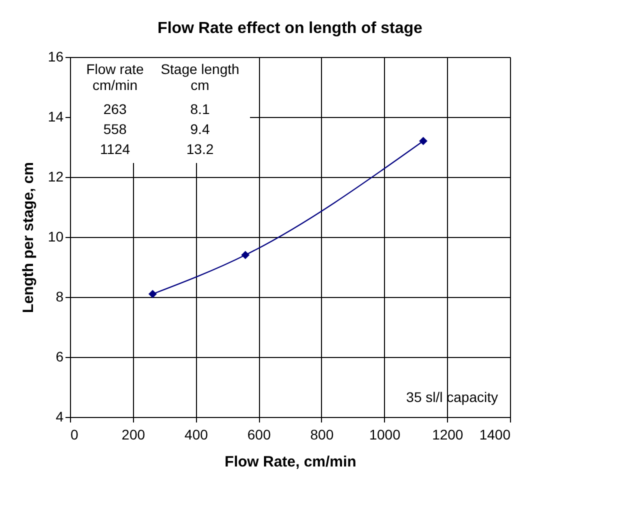  What do you see at coordinates (196, 434) in the screenshot?
I see `x-tick-label: 400` at bounding box center [196, 434].